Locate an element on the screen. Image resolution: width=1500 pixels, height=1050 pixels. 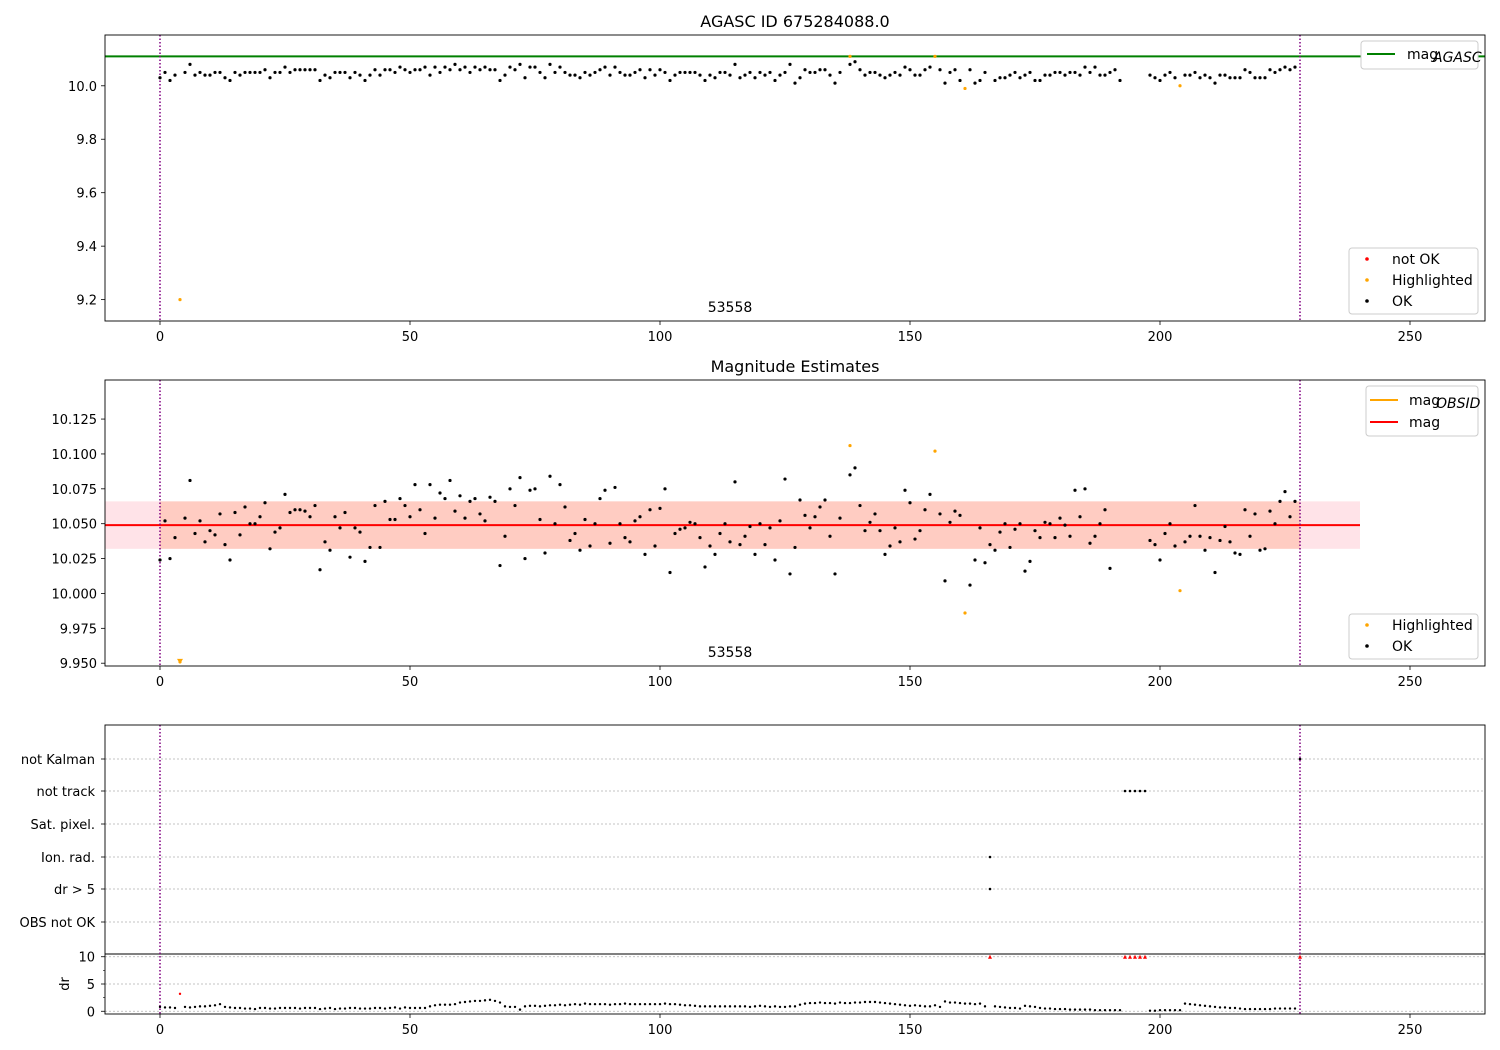
y-tick-label: 10.0 is located at coordinates (82, 87).